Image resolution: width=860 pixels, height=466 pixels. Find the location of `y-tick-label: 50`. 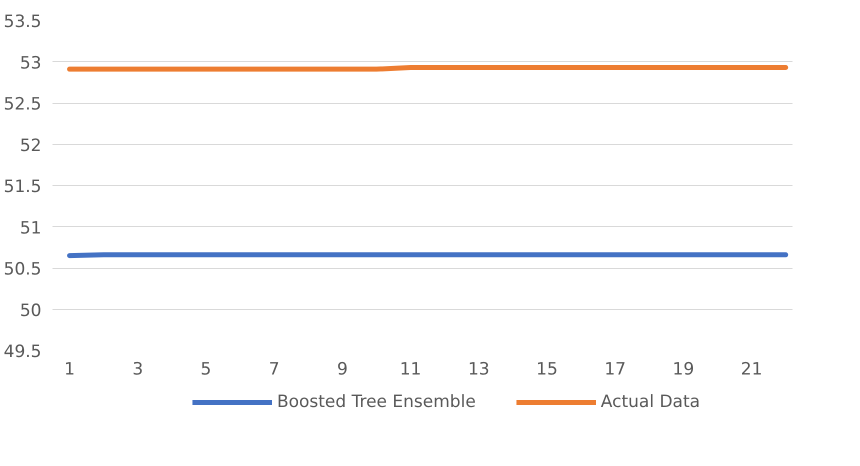

y-tick-label: 50 is located at coordinates (31, 310).